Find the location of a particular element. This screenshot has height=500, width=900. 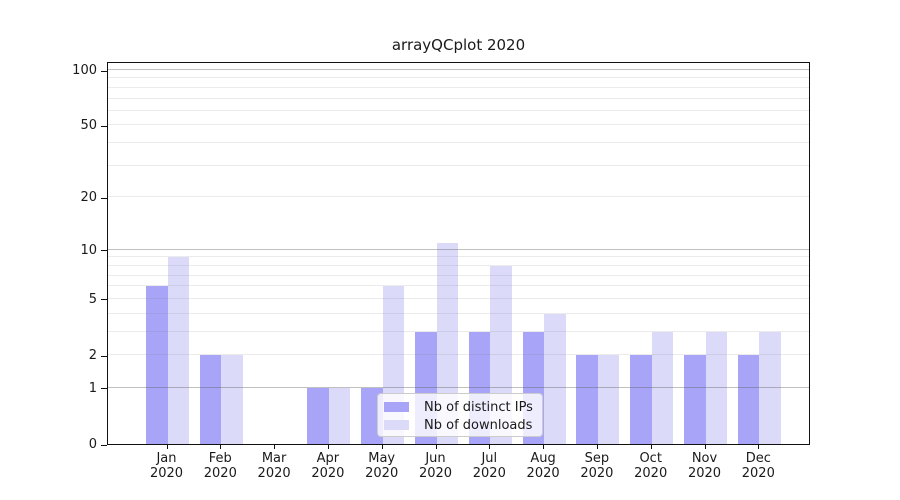

x-tick-label-mar: Mar 2020 is located at coordinates (274, 466).